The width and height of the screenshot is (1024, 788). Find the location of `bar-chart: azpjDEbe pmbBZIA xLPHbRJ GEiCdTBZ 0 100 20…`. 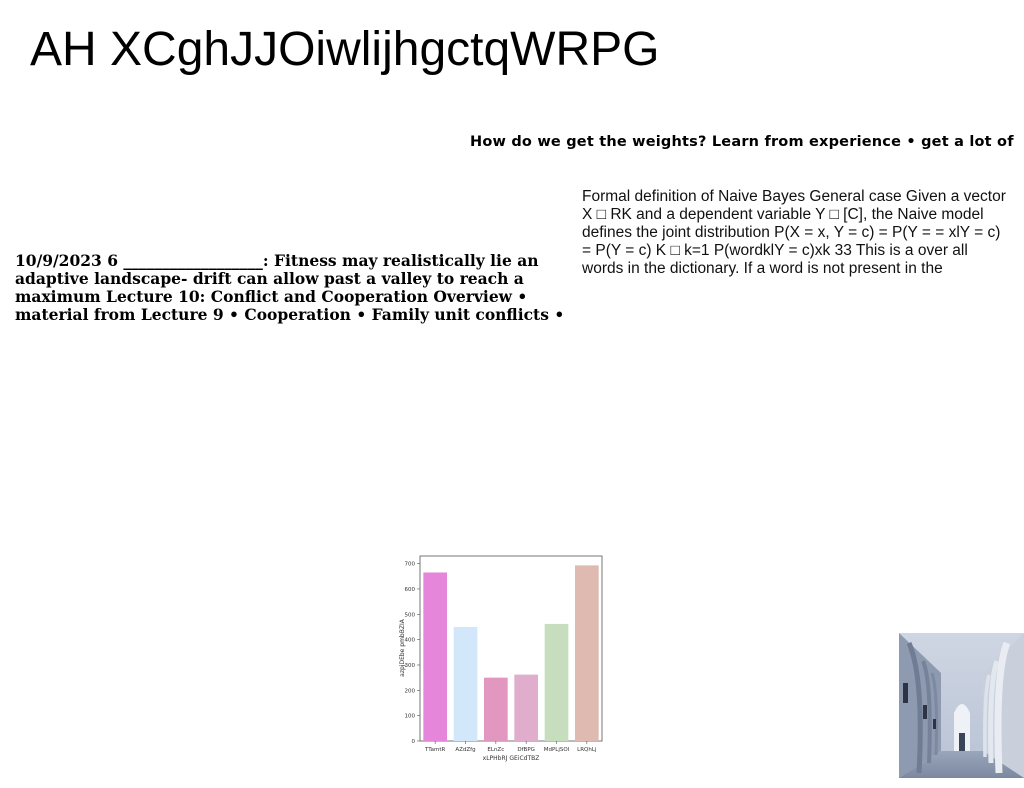

bar-chart: azpjDEbe pmbBZIA xLPHbRJ GEiCdTBZ 0 100 20… is located at coordinates (500, 658).